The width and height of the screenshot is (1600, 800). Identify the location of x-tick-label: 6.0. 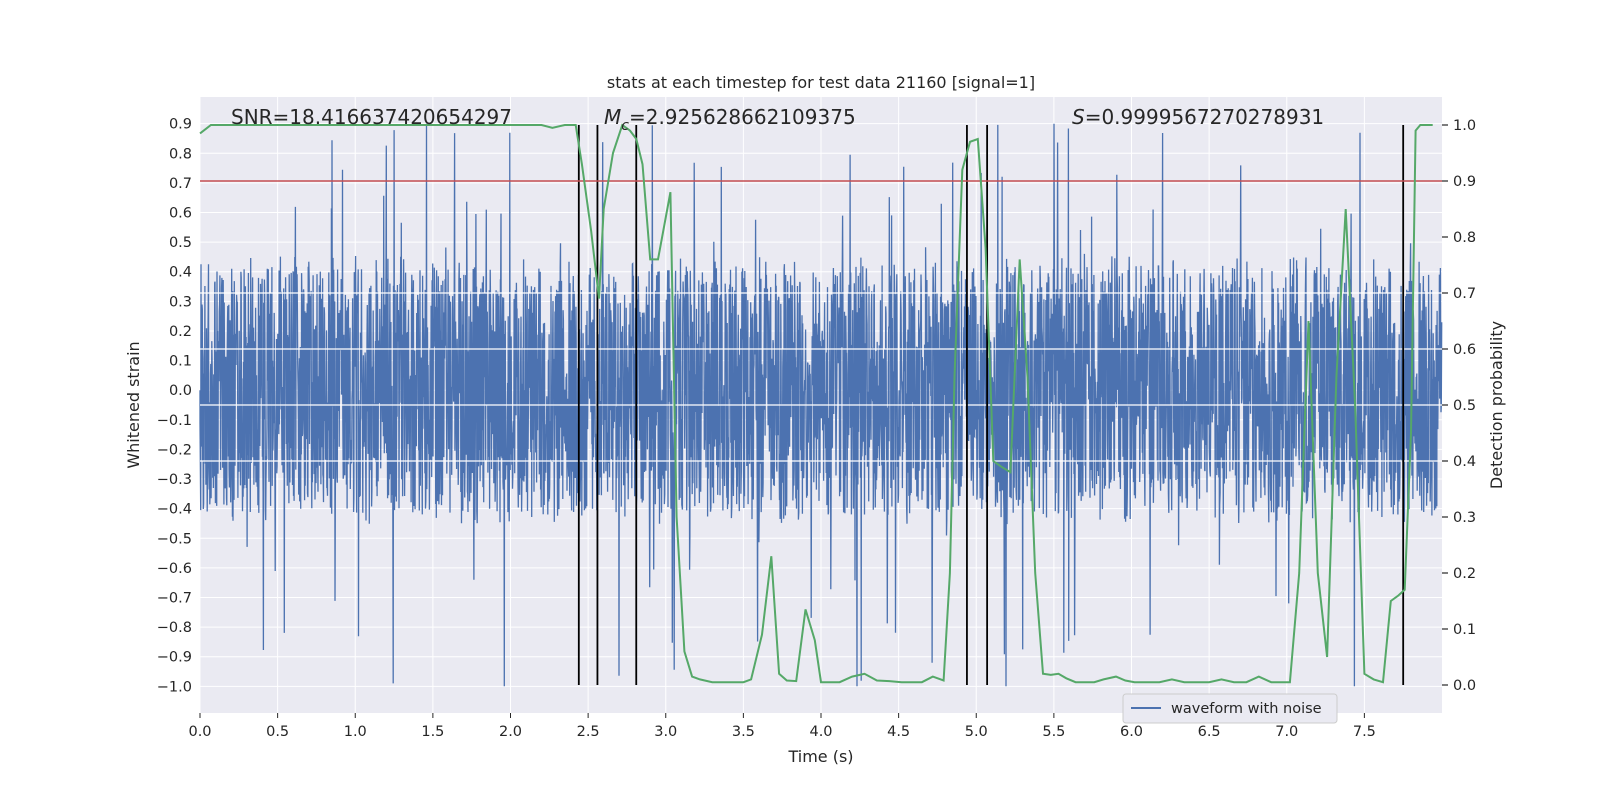
(1131, 732).